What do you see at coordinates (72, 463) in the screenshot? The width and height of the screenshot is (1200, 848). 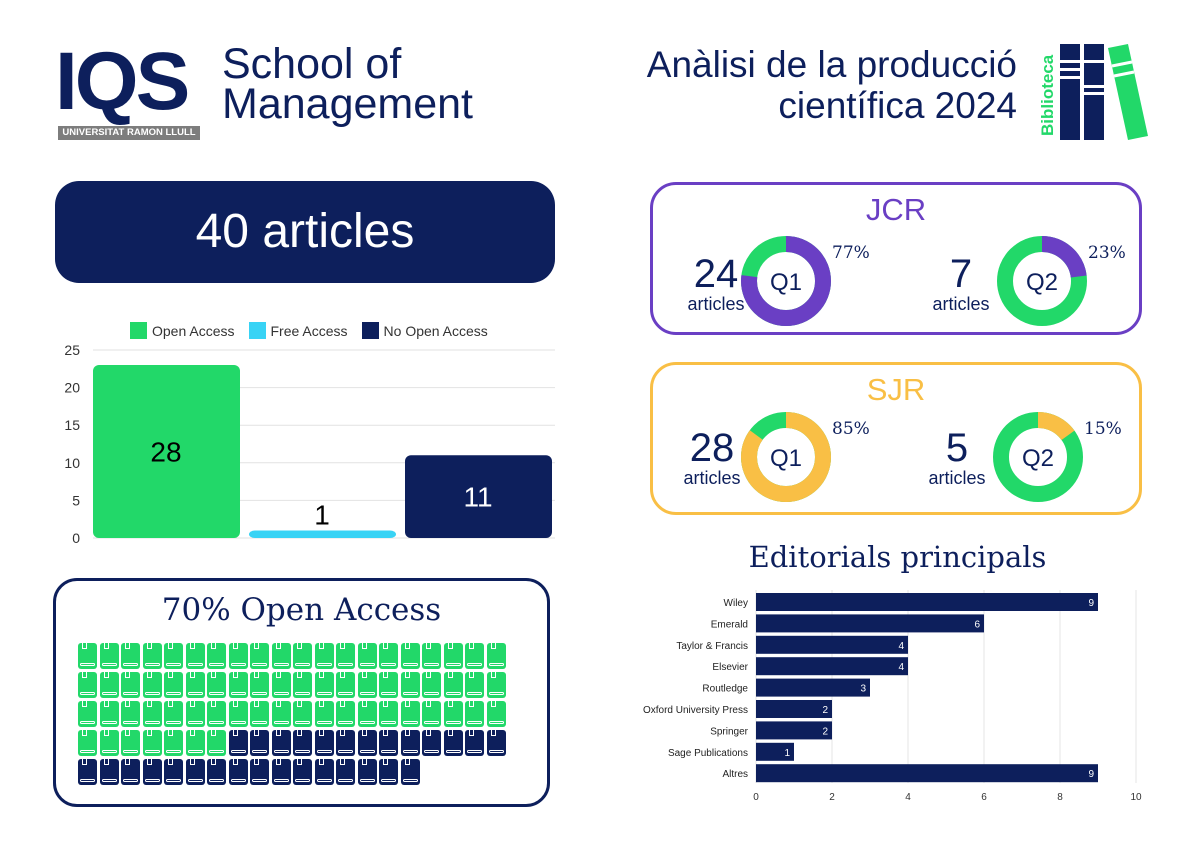 I see `y-tick-label: 10` at bounding box center [72, 463].